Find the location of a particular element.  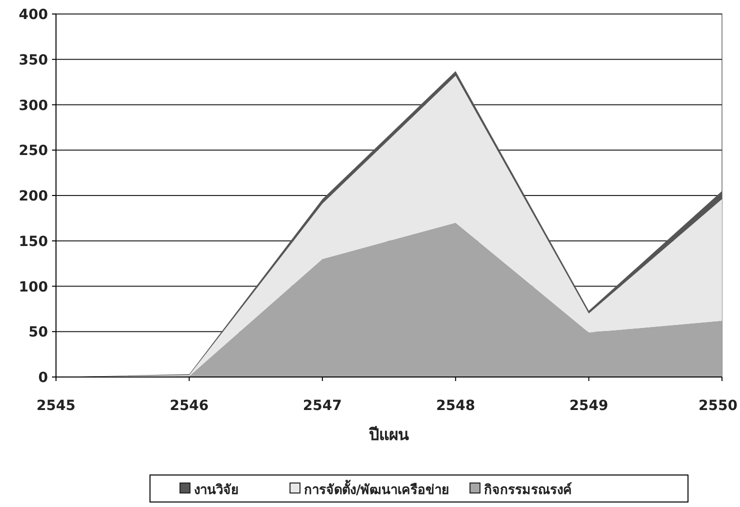

legend-label: งานวิจัย is located at coordinates (216, 490).